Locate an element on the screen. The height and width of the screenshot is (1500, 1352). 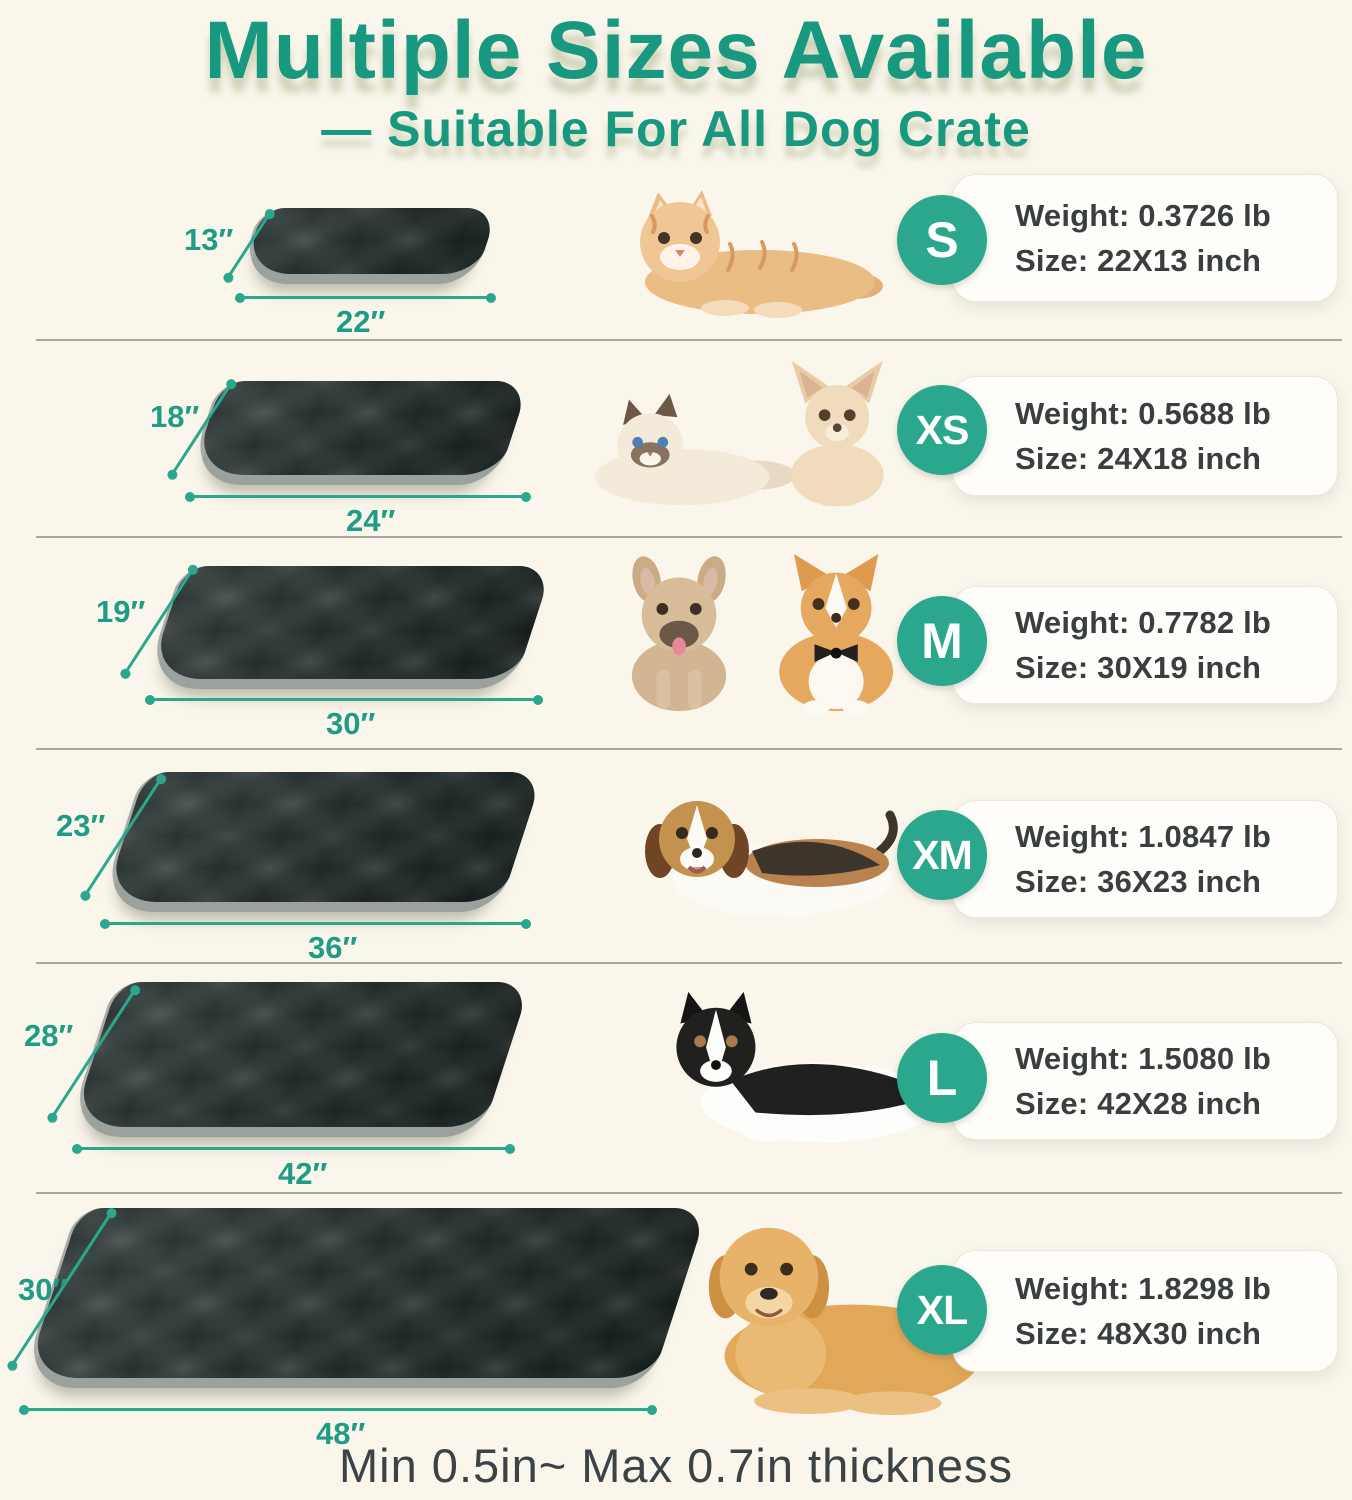
size-text: Size: 36X23 inch is located at coordinates (1138, 881).